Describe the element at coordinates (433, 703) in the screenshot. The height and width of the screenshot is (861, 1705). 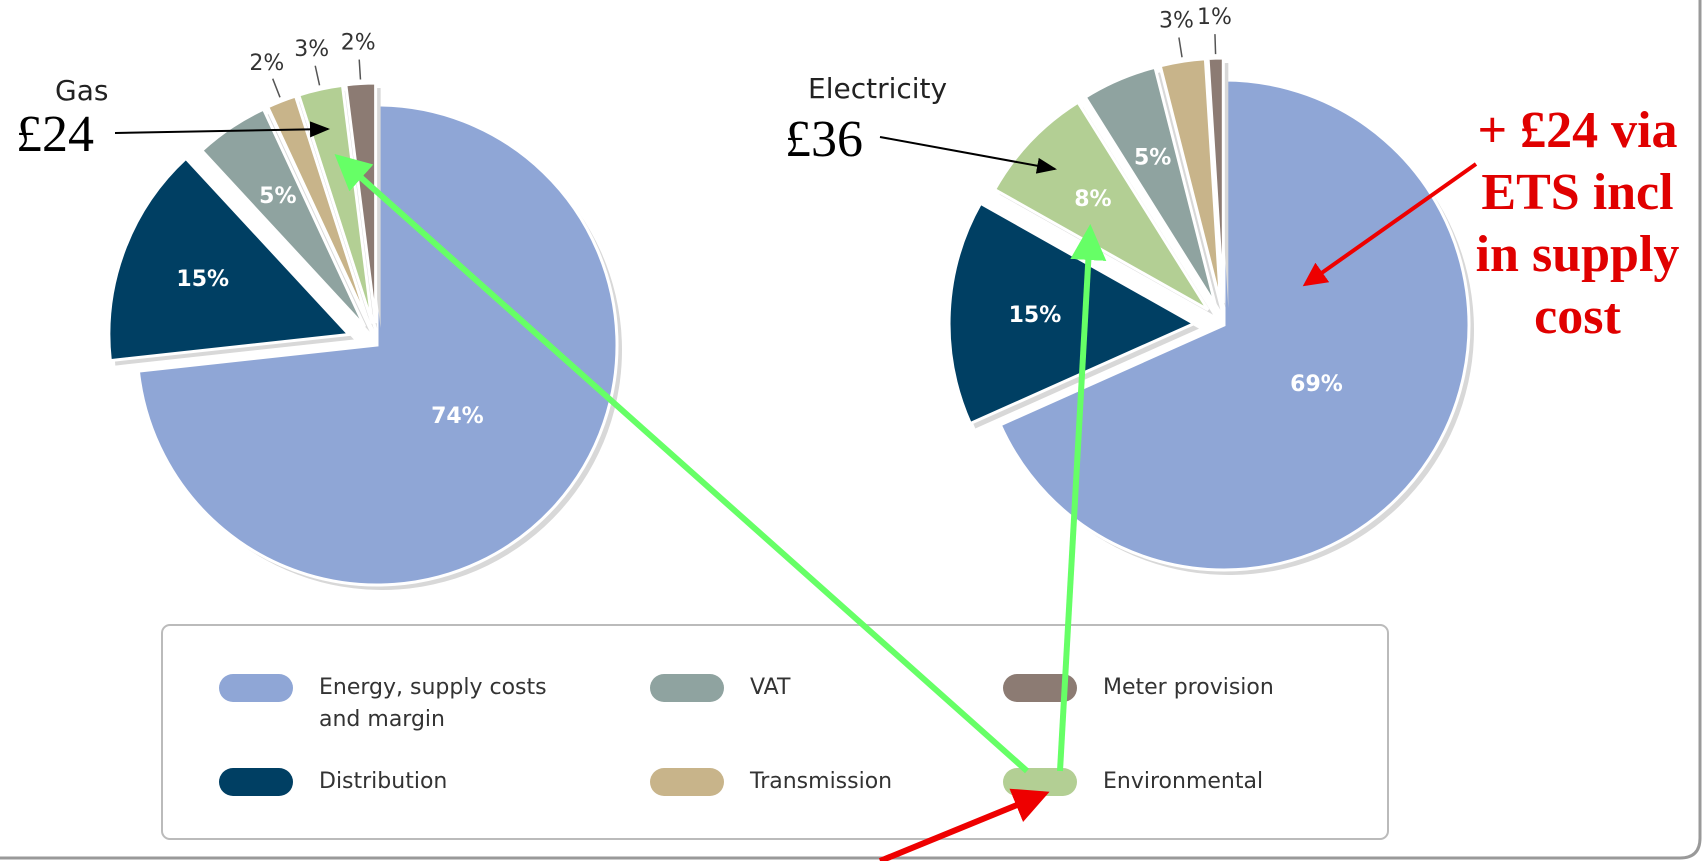
I see `legend-label: Energy, supply costs and margin` at that location.